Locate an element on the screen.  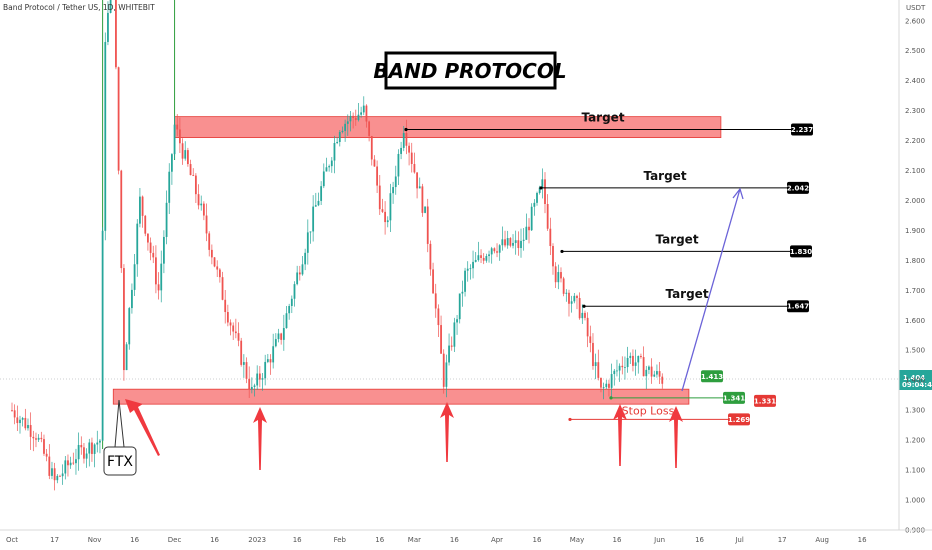
x-tick-label: Jul is located at coordinates (739, 540).